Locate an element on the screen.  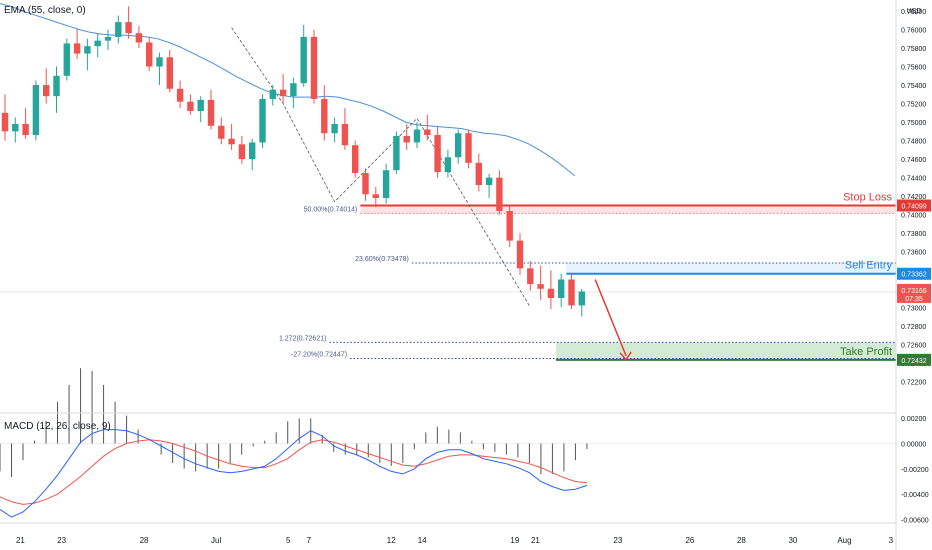
macd-axis-tick: 0.00200 is located at coordinates (913, 419).